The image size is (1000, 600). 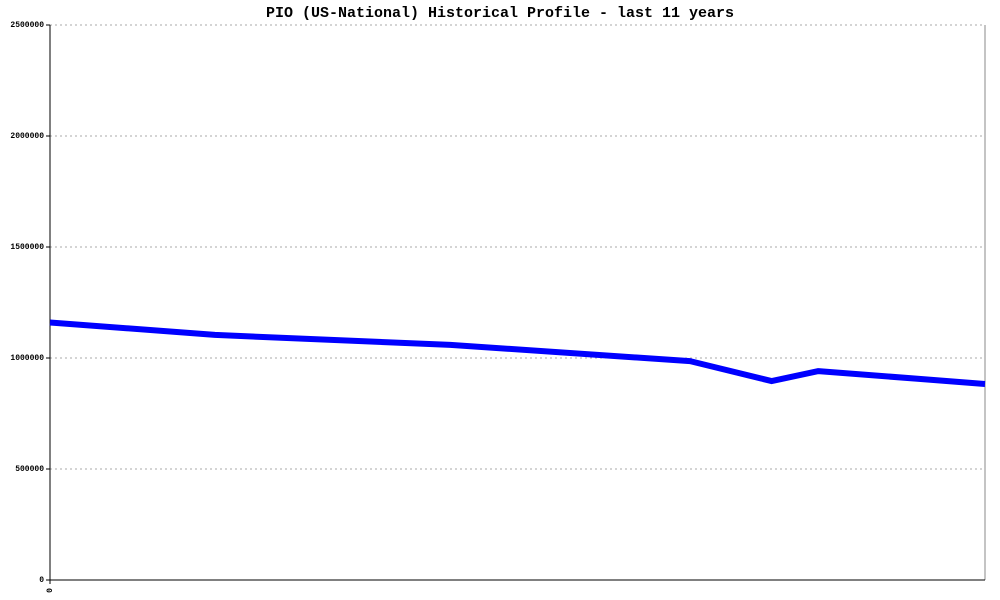 What do you see at coordinates (517, 353) in the screenshot?
I see `line-series` at bounding box center [517, 353].